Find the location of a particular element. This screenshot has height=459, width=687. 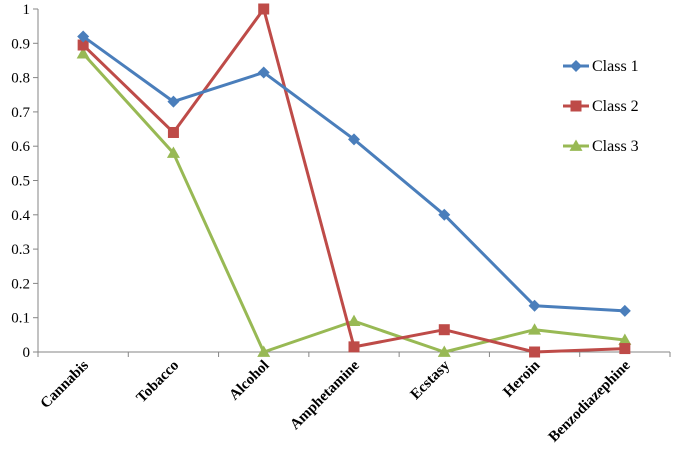

x-category-label: Alcohol is located at coordinates (249, 381).